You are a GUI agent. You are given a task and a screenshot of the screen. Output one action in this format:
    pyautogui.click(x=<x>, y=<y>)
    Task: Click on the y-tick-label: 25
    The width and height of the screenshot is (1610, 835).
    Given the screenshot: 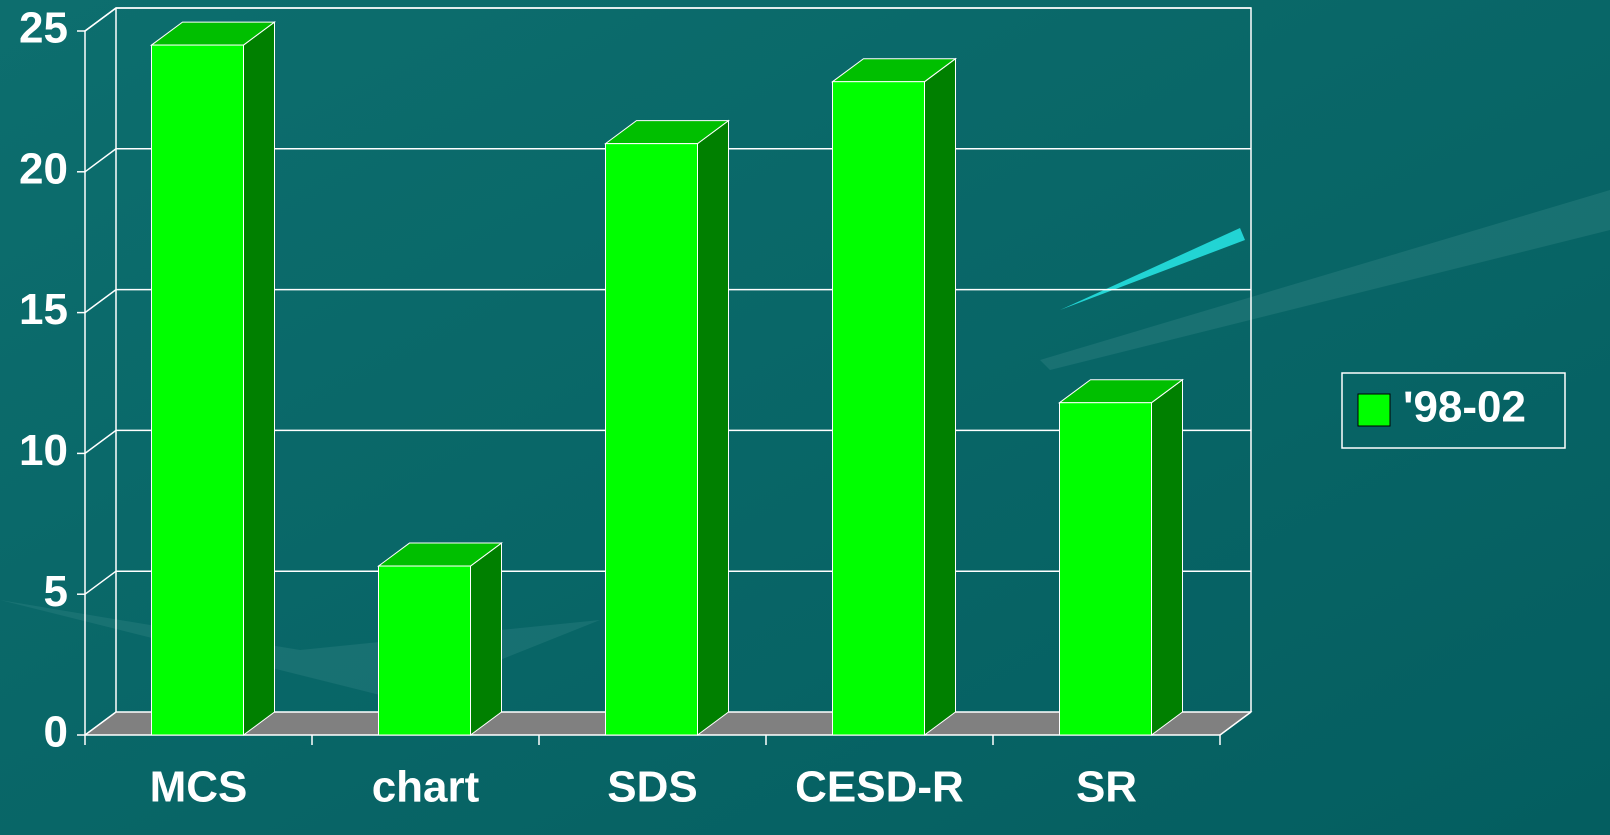 What is the action you would take?
    pyautogui.click(x=43, y=28)
    